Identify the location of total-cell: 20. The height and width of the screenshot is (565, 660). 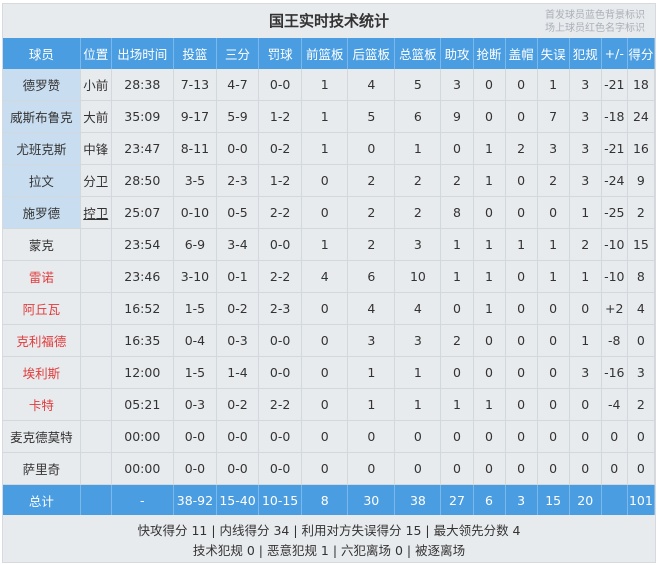
(585, 499).